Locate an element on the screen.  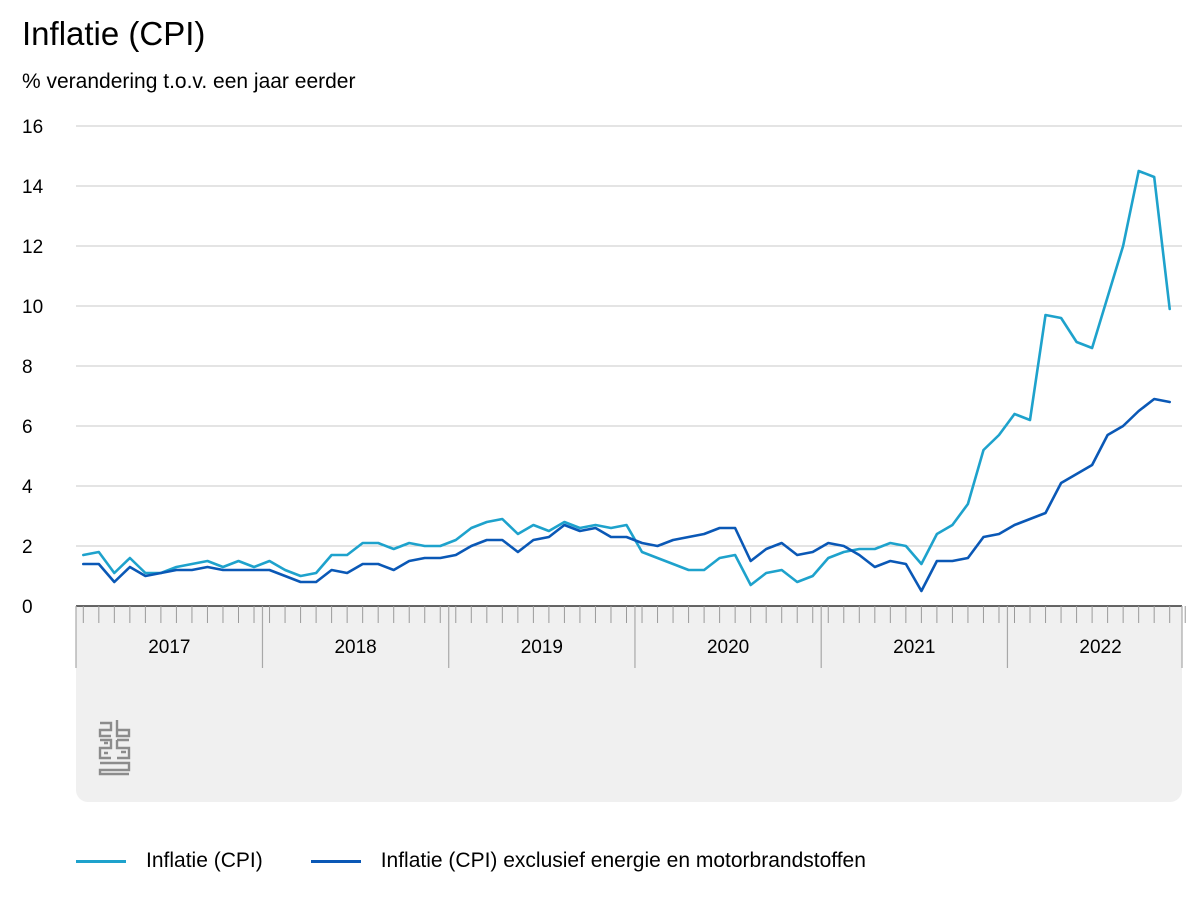
x-tick-label: 2022 is located at coordinates (1100, 647).